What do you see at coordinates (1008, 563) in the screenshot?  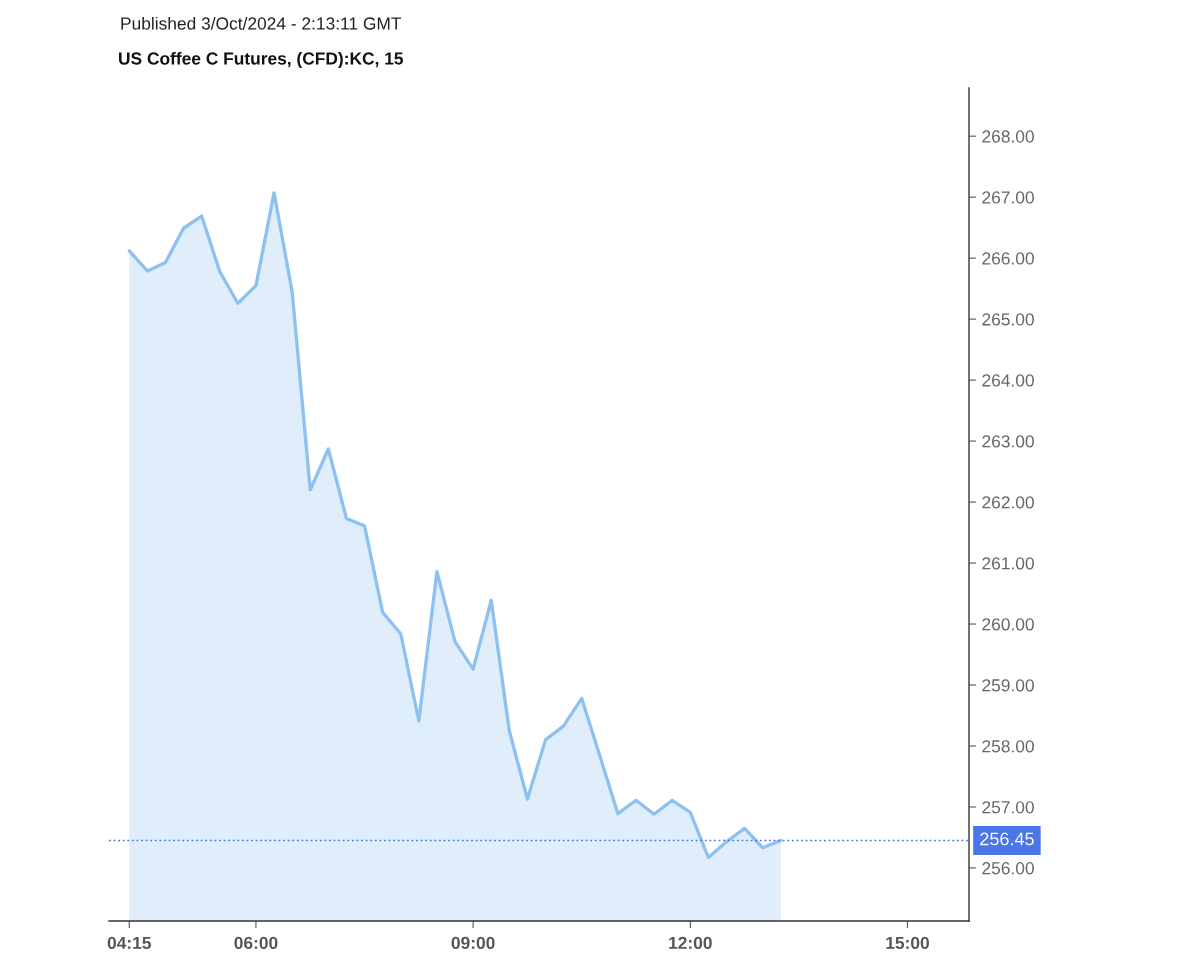 I see `y-tick-label: 261.00` at bounding box center [1008, 563].